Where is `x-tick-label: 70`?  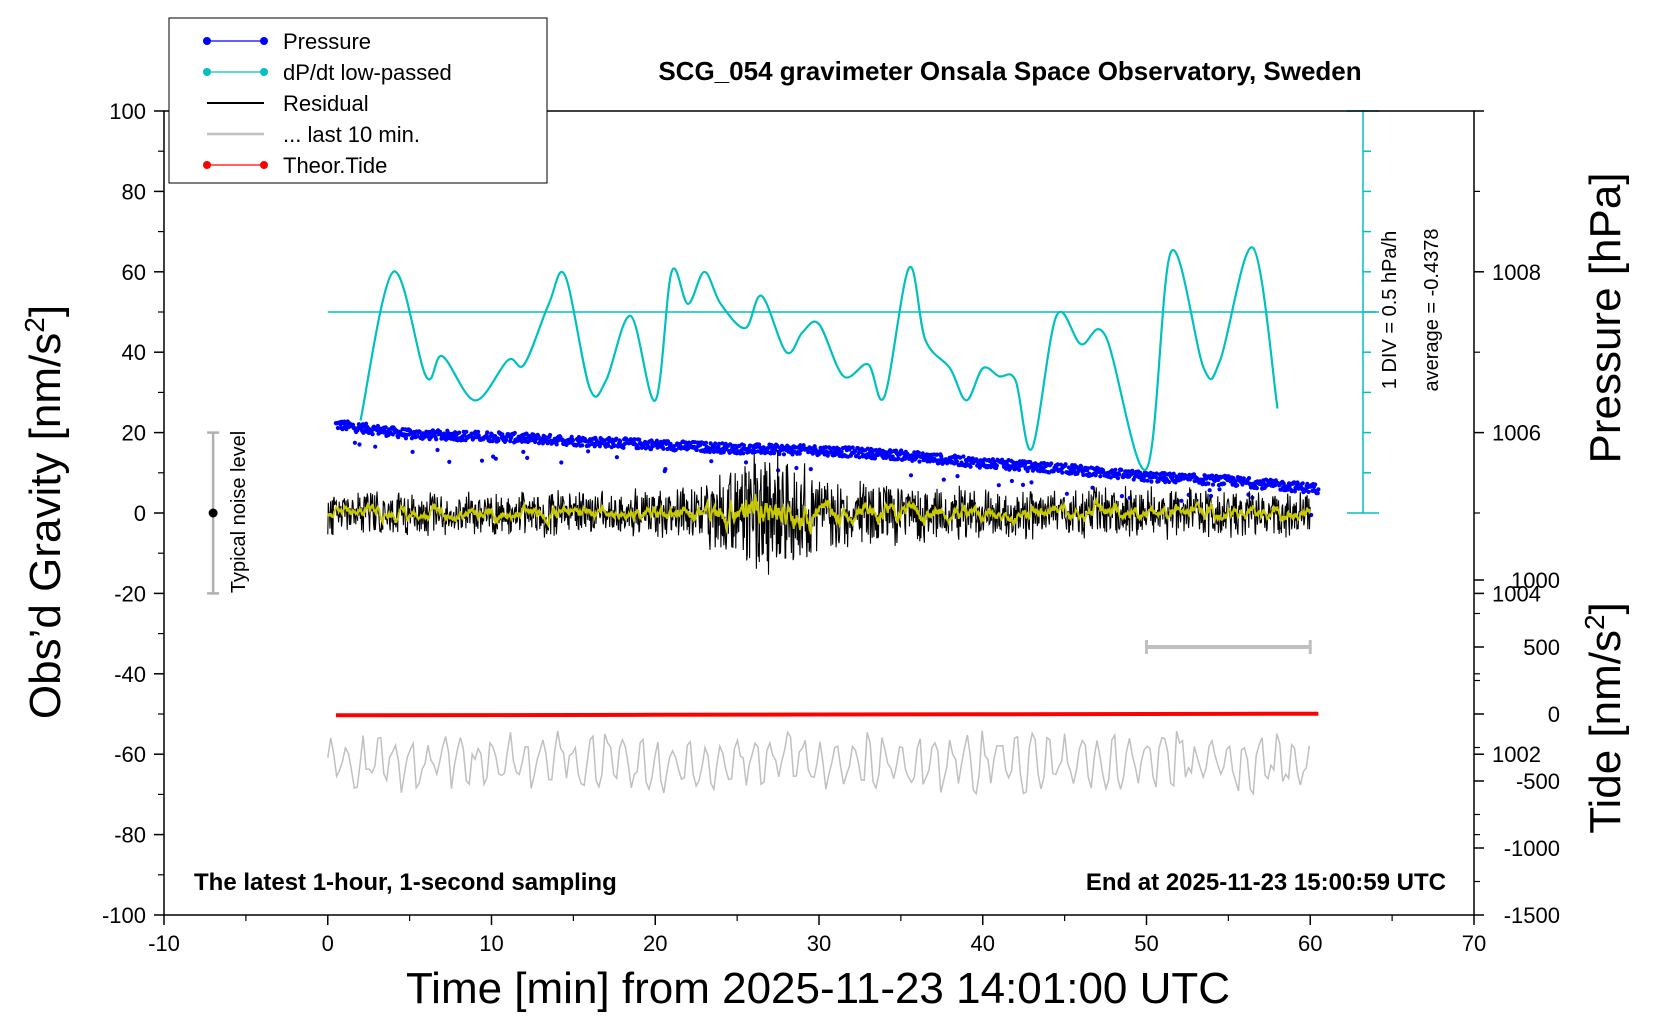
x-tick-label: 70 is located at coordinates (1474, 943).